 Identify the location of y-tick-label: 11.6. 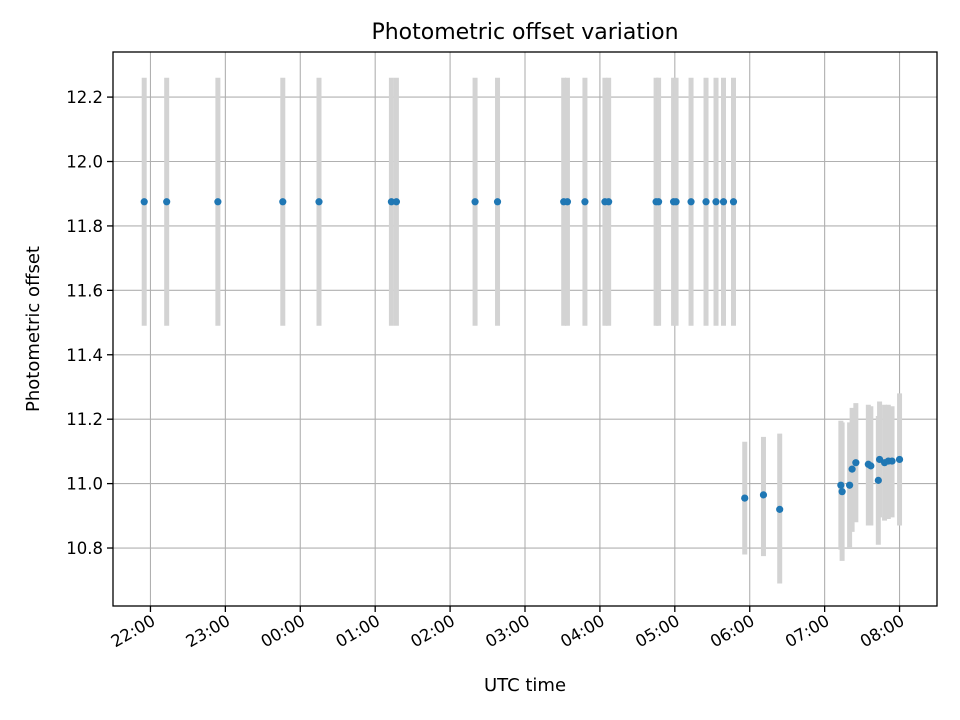
(84, 290).